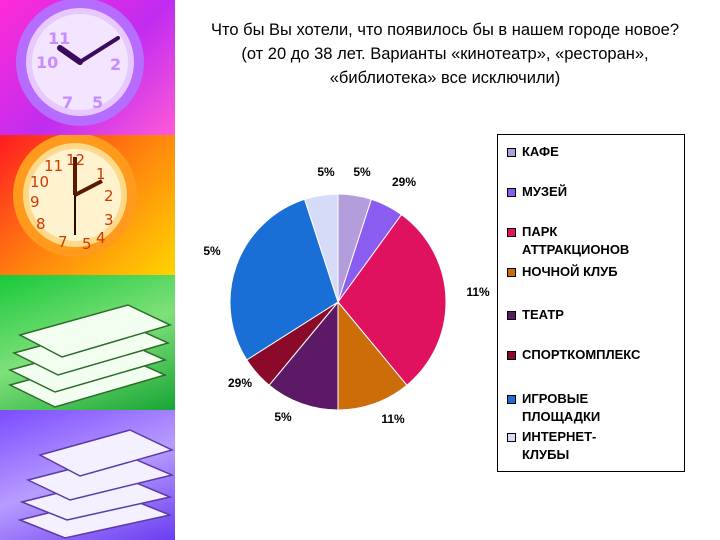 This screenshot has height=540, width=720. Describe the element at coordinates (109, 220) in the screenshot. I see `svg-text: 3` at that location.